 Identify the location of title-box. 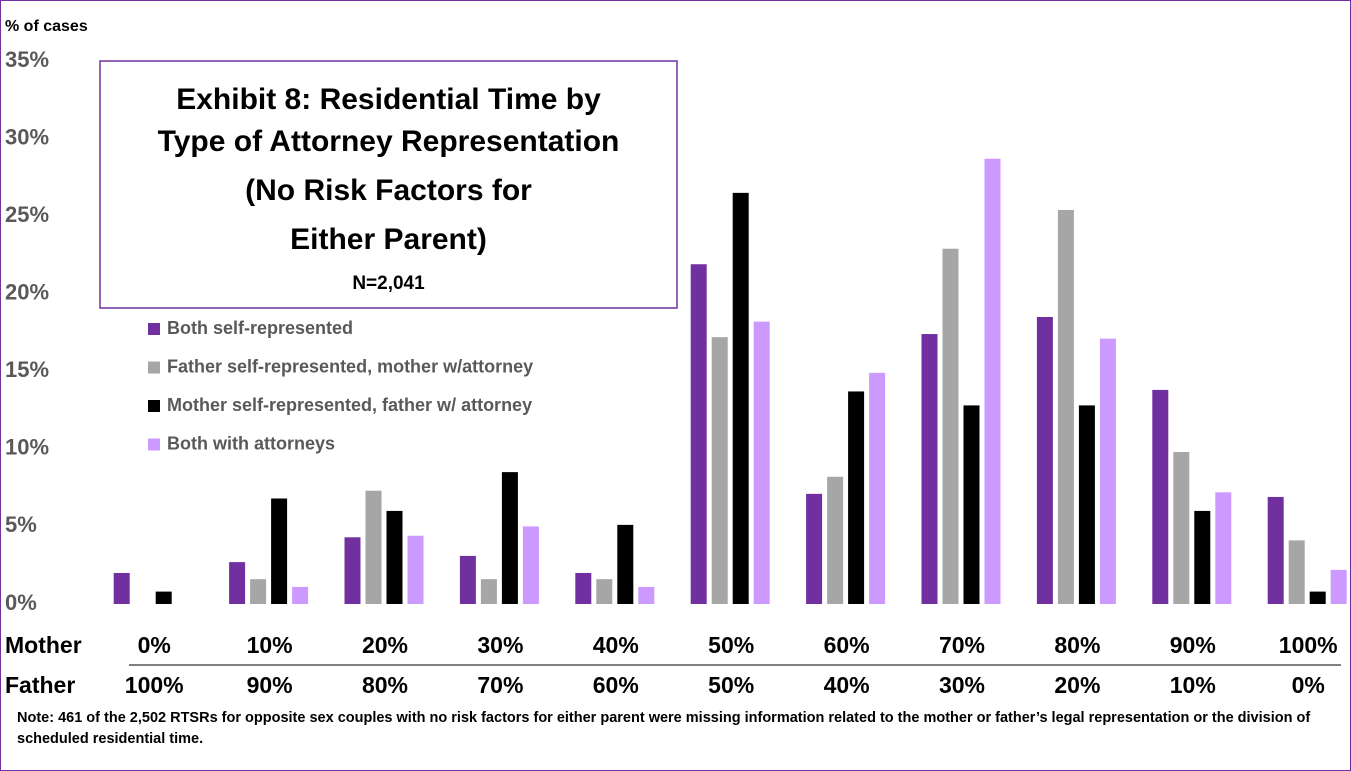
(388, 184).